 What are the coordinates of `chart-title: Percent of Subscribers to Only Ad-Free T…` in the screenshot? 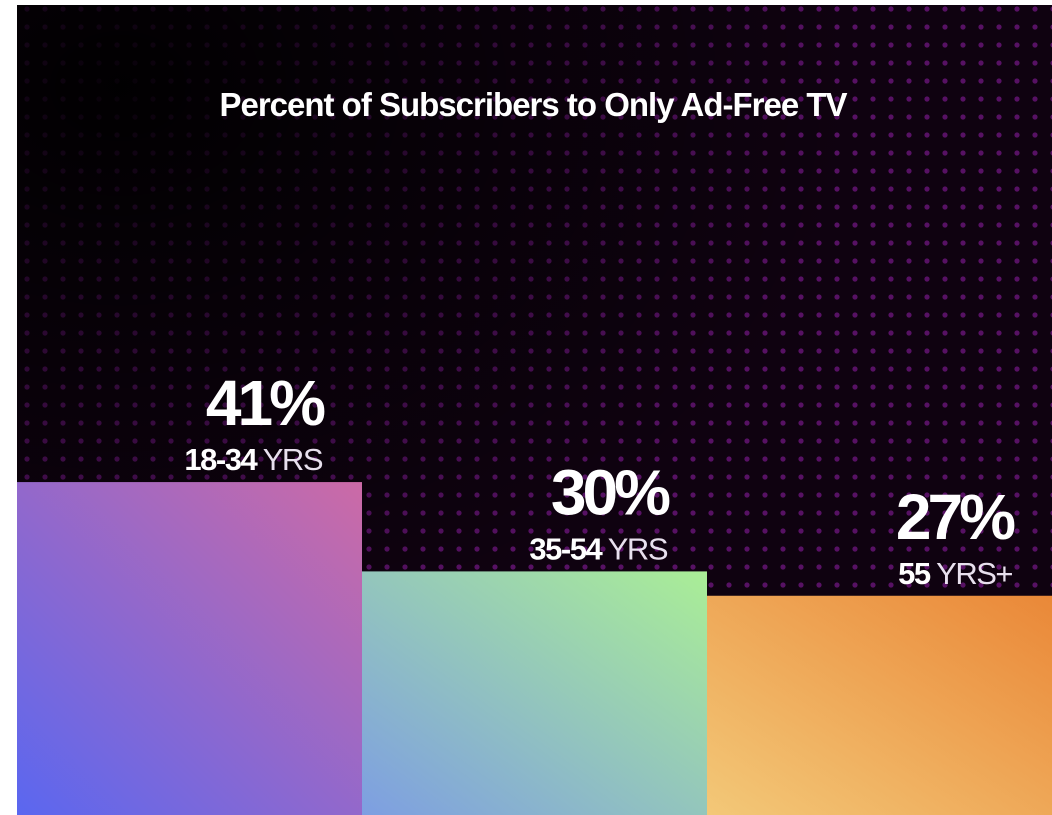 It's located at (533, 104).